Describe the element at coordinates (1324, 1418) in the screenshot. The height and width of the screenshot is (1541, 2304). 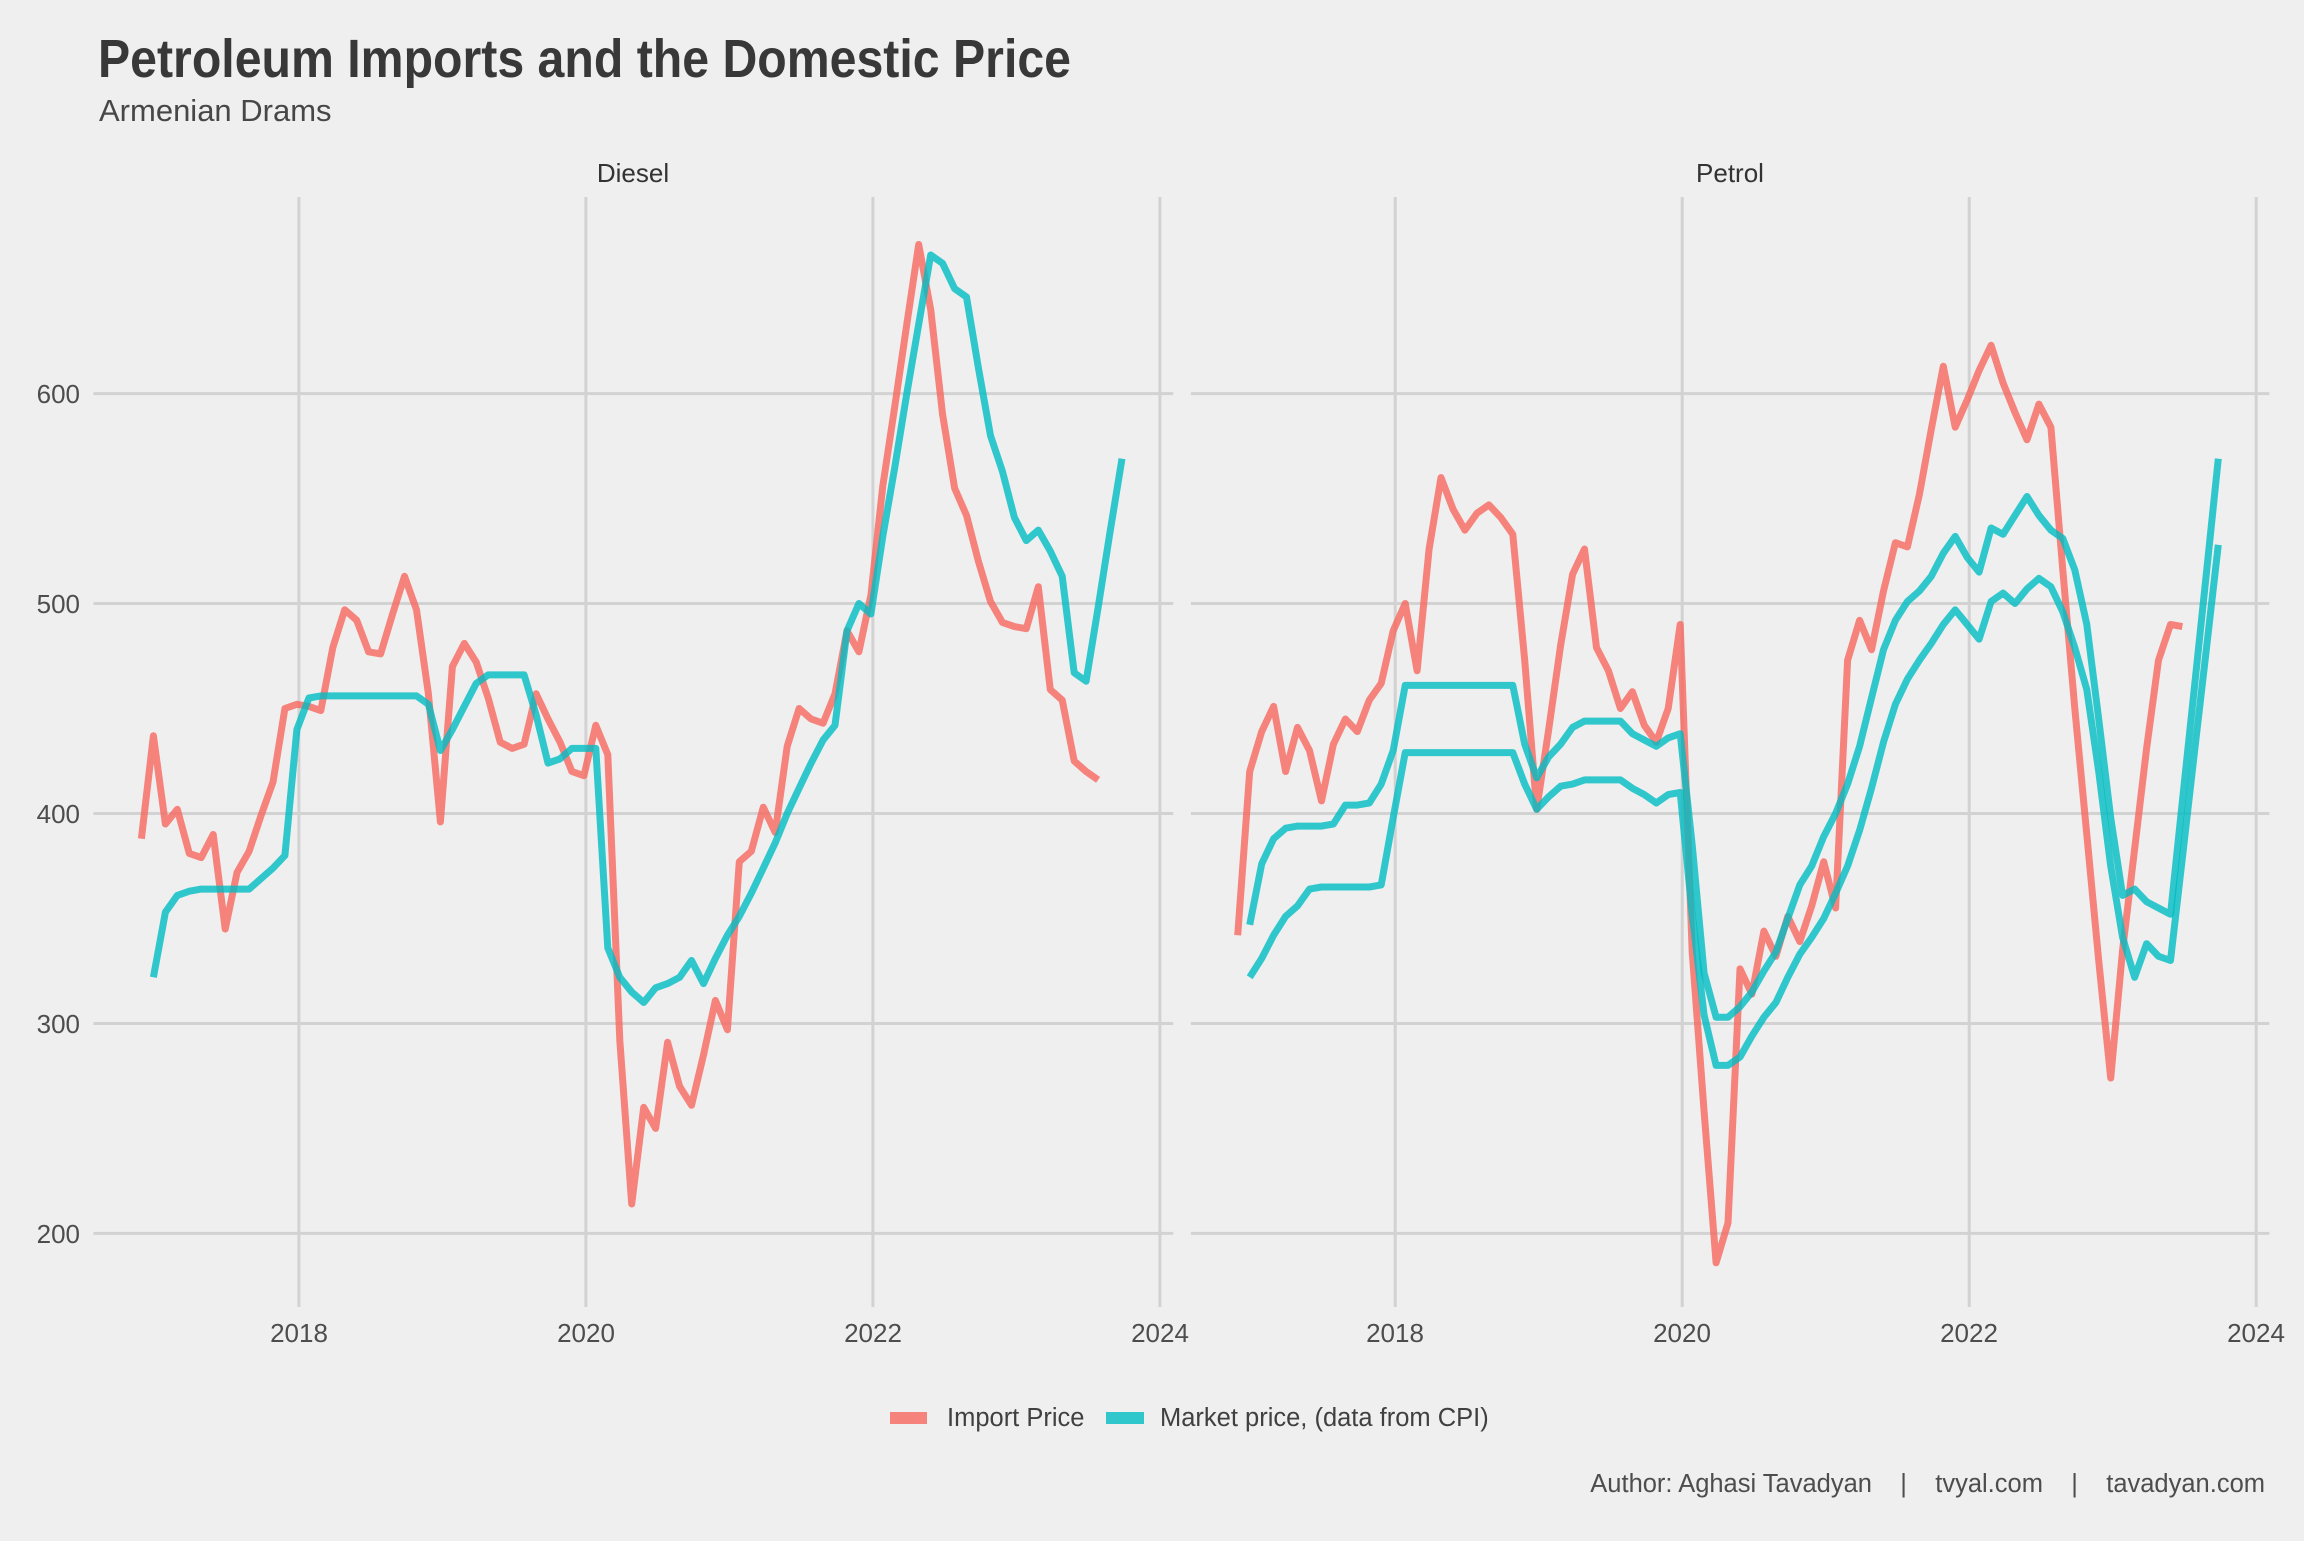
I see `svg-text: Market price, (data from CPI)` at that location.